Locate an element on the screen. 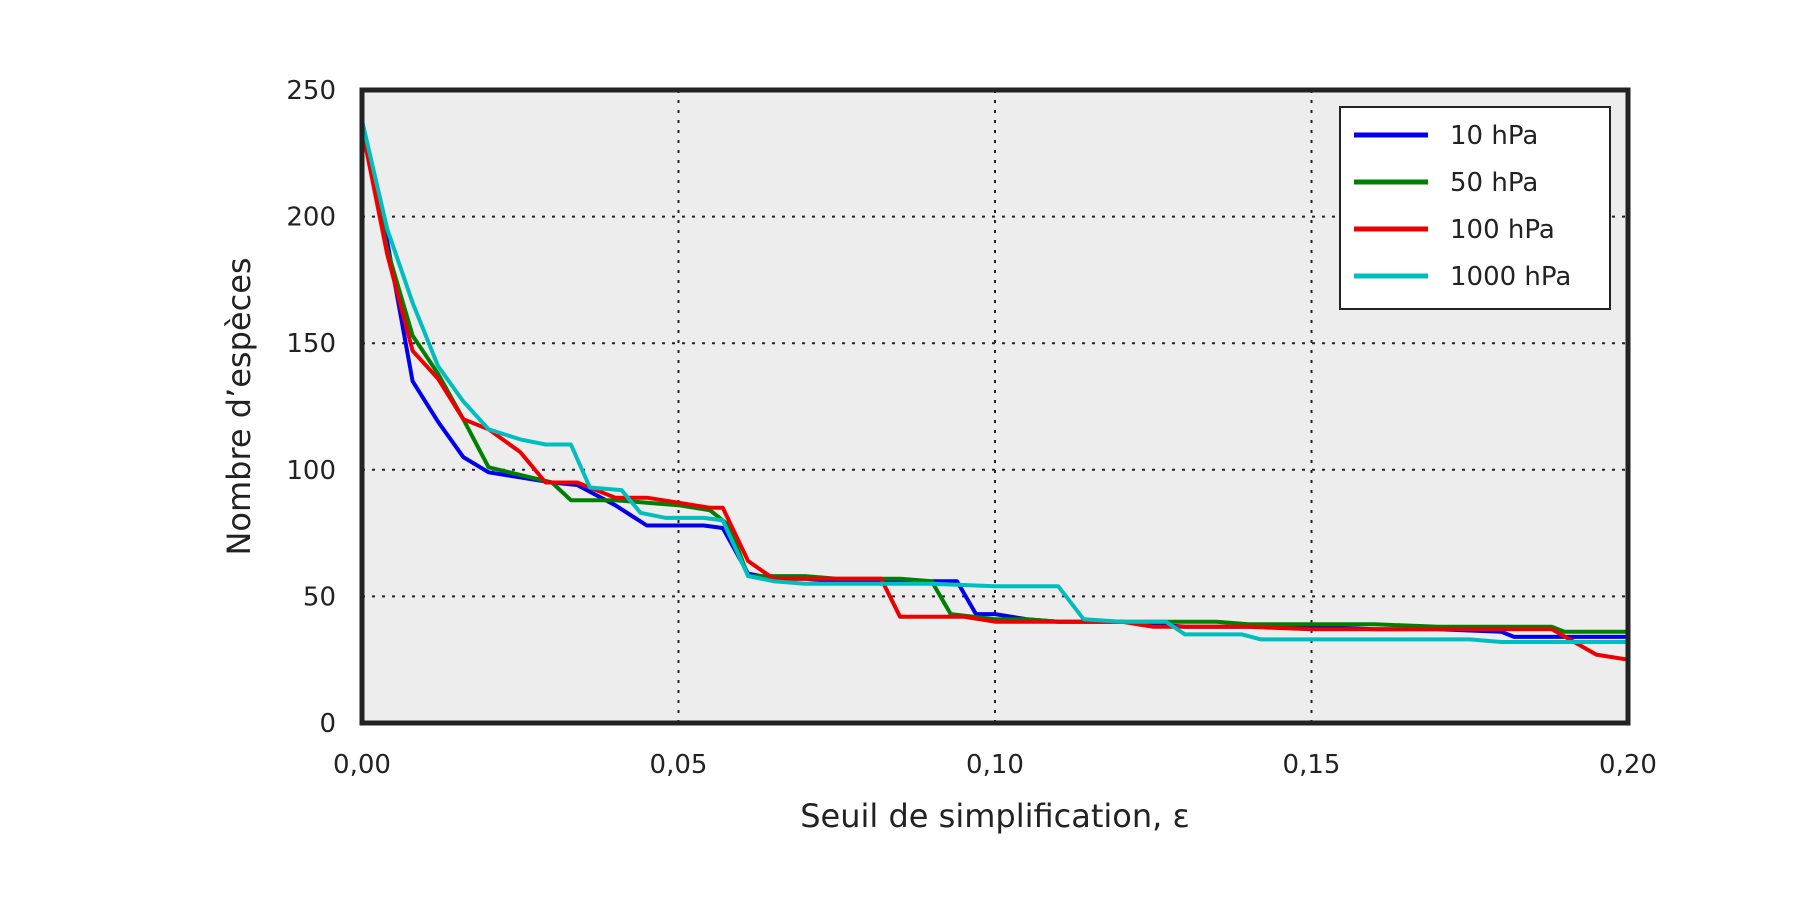  y-tick-label: 150 is located at coordinates (311, 344).